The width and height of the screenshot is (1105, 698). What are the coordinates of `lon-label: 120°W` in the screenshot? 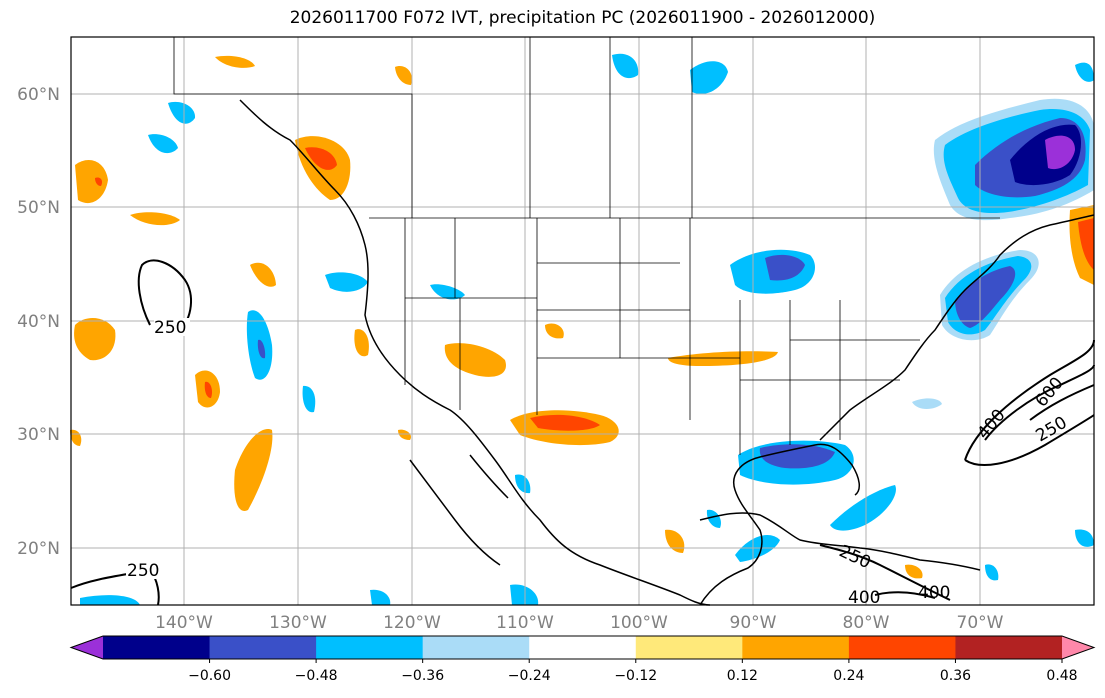 It's located at (412, 623).